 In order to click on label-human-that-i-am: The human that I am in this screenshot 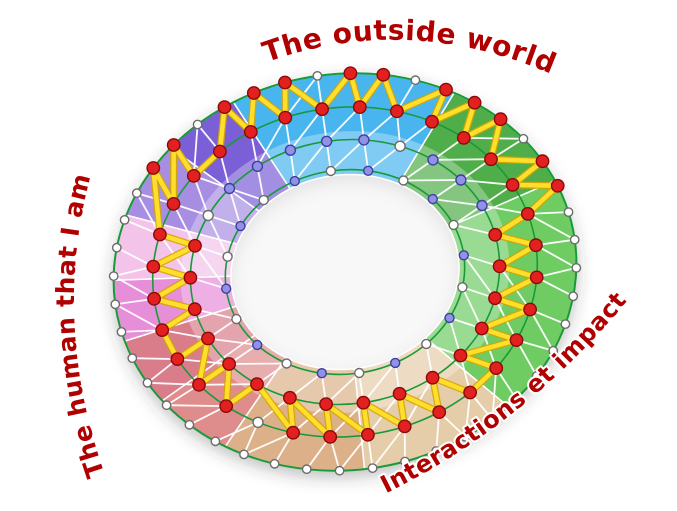, I will do `click(80, 325)`.